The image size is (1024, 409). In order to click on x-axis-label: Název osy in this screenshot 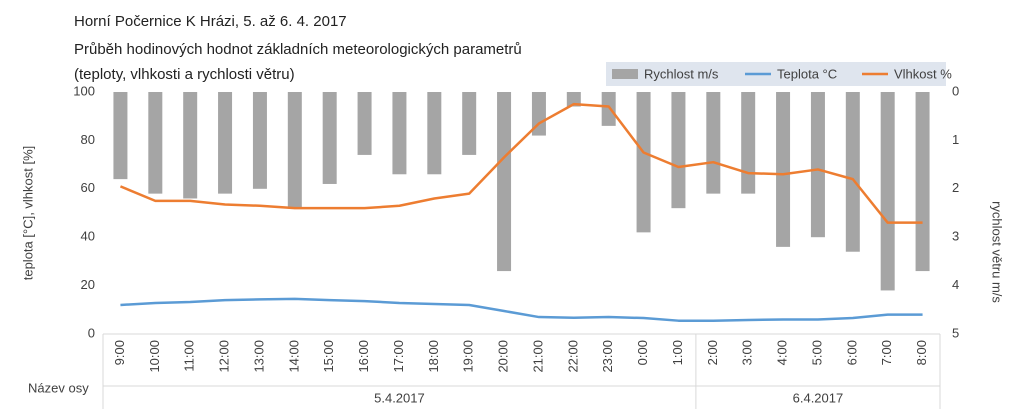, I will do `click(58, 387)`.